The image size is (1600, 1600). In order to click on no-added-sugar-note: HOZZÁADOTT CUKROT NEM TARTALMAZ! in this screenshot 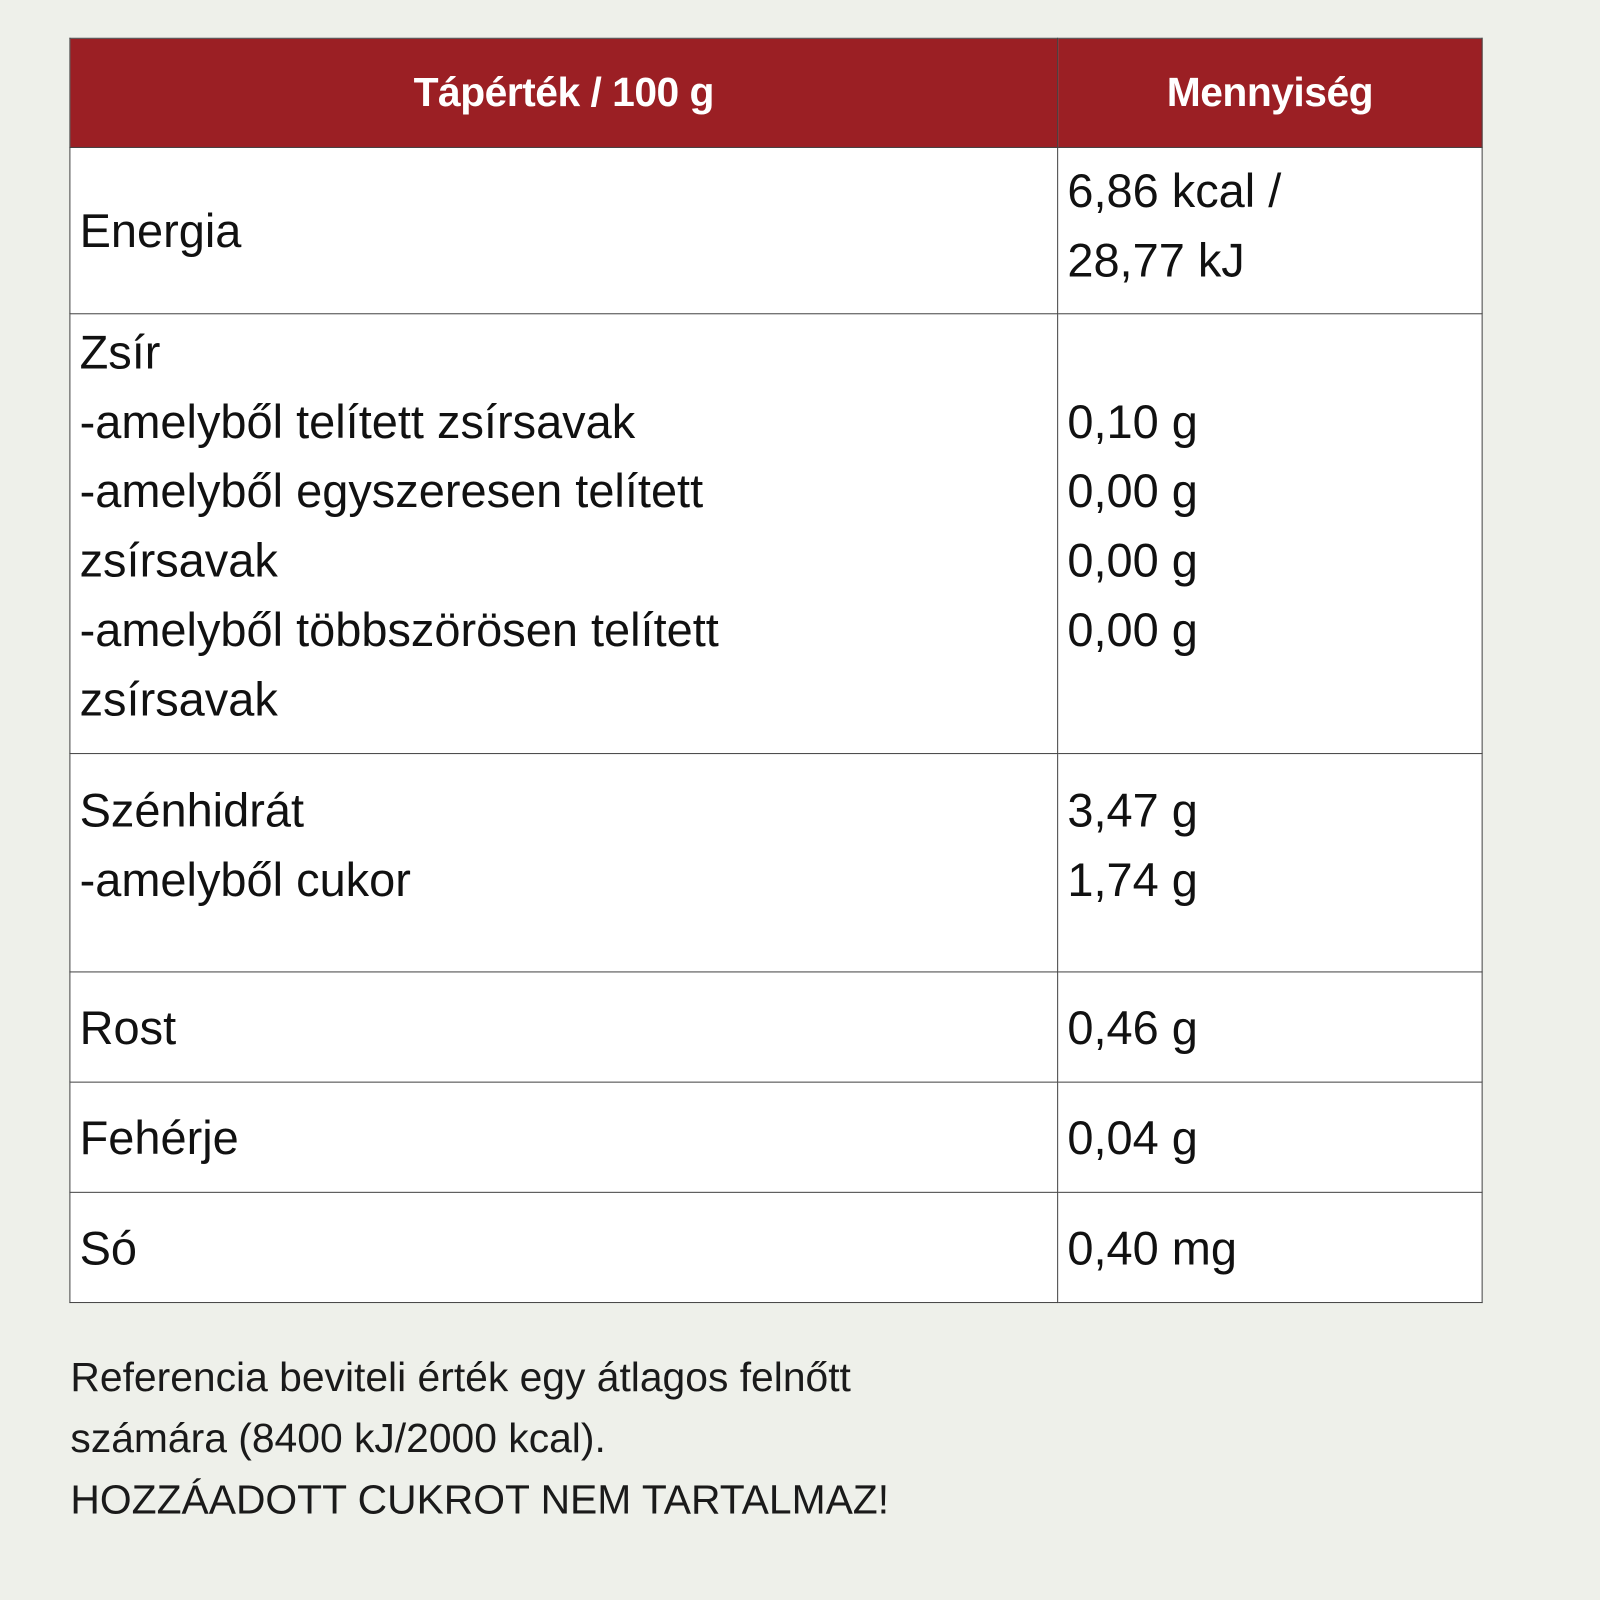, I will do `click(480, 1500)`.